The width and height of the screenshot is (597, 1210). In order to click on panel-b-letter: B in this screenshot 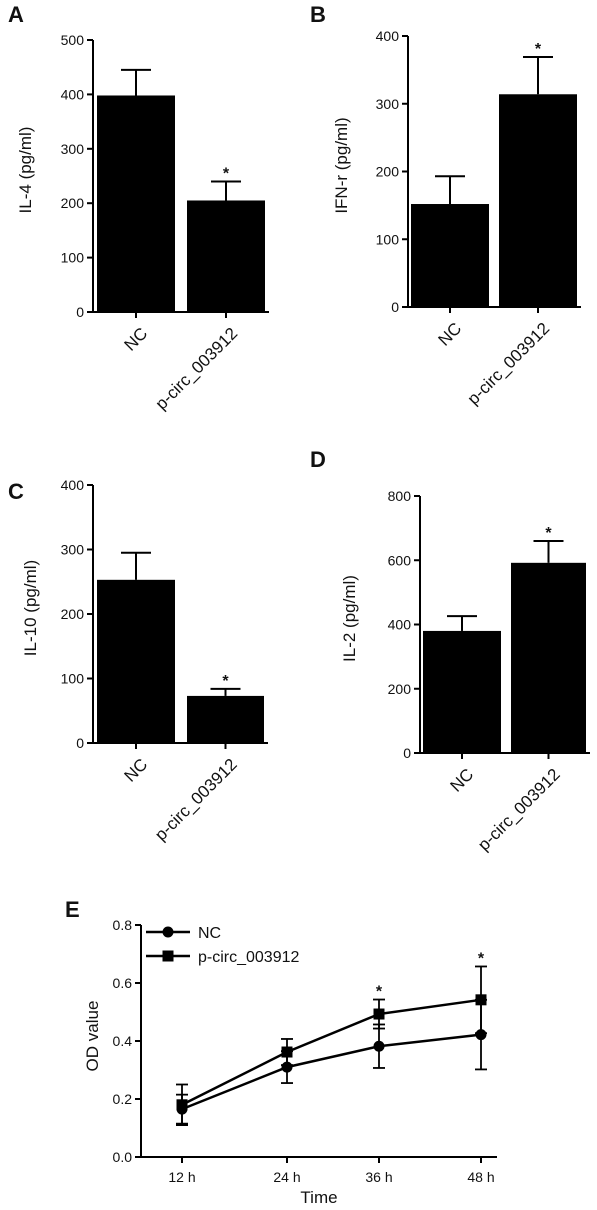, I will do `click(318, 14)`.